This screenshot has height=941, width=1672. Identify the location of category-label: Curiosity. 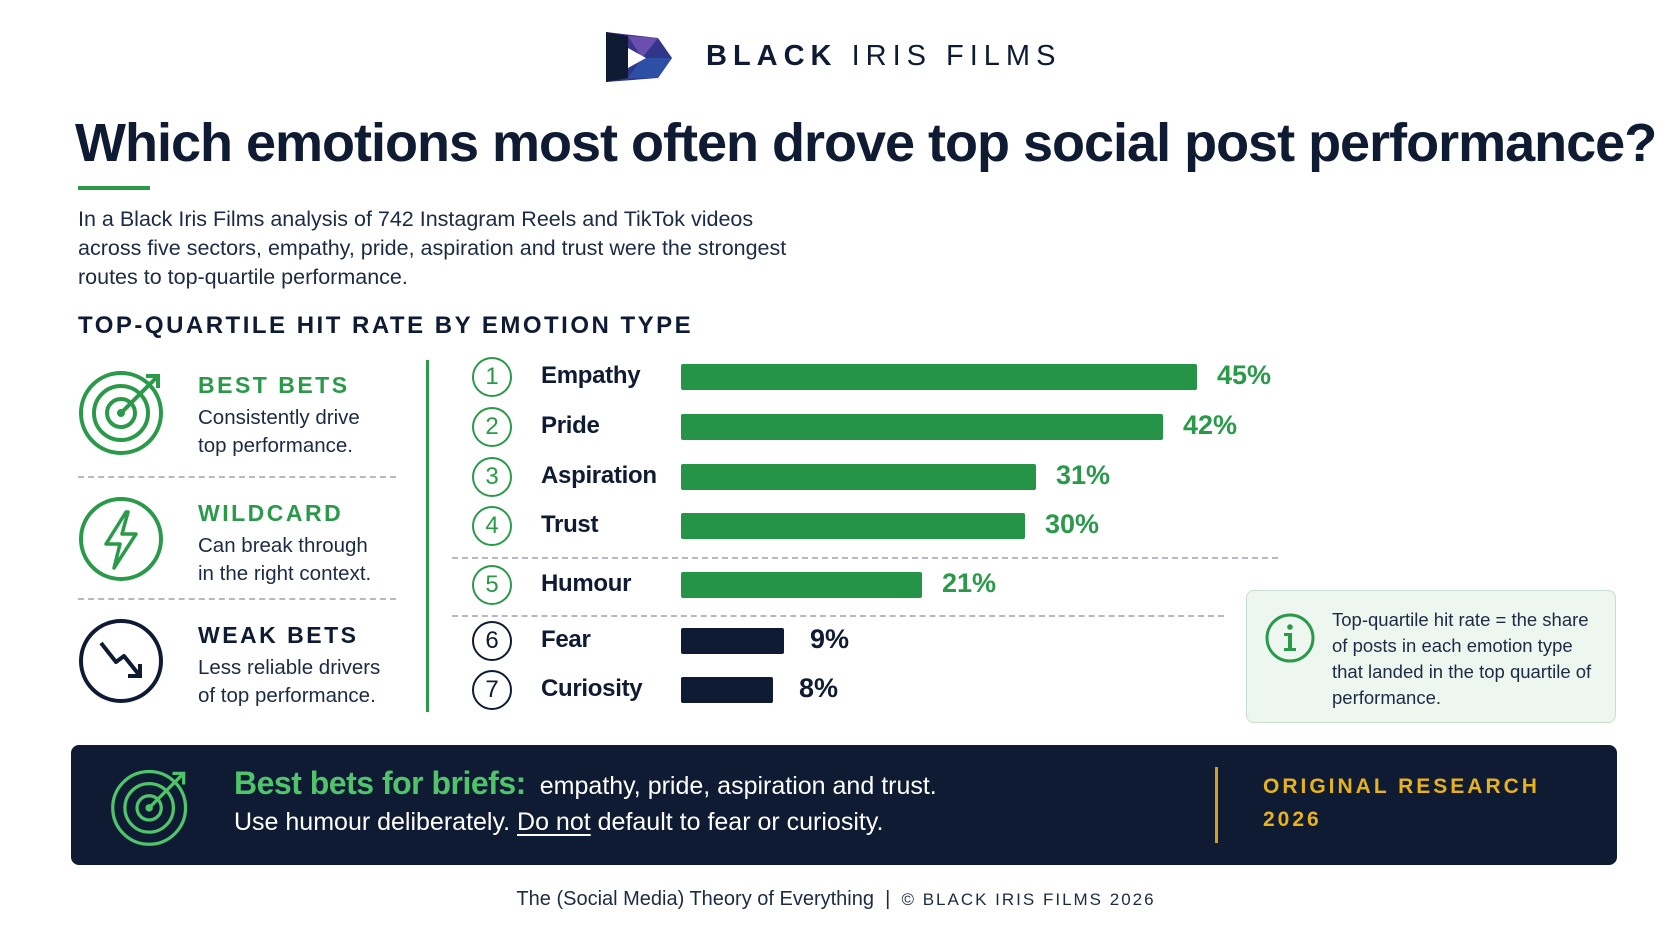
(592, 688).